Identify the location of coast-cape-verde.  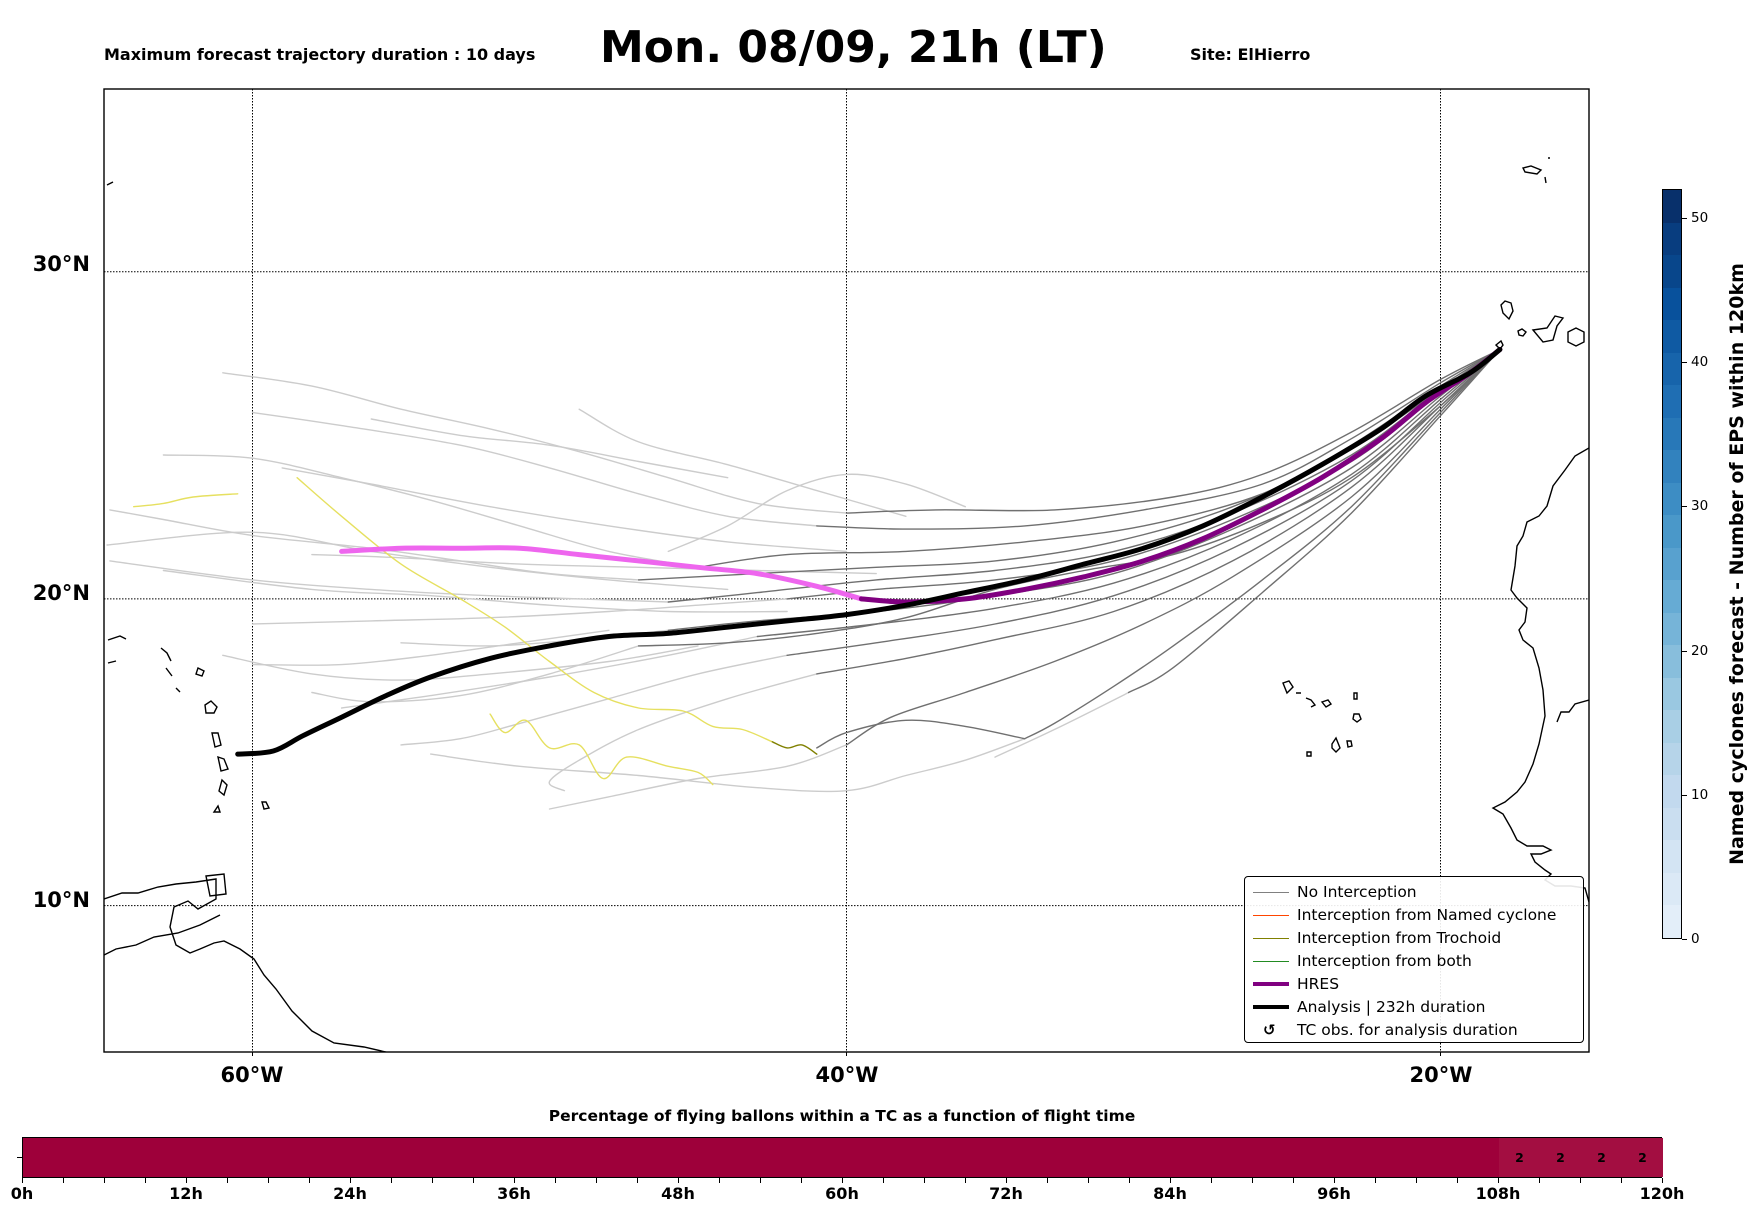
(1322, 718).